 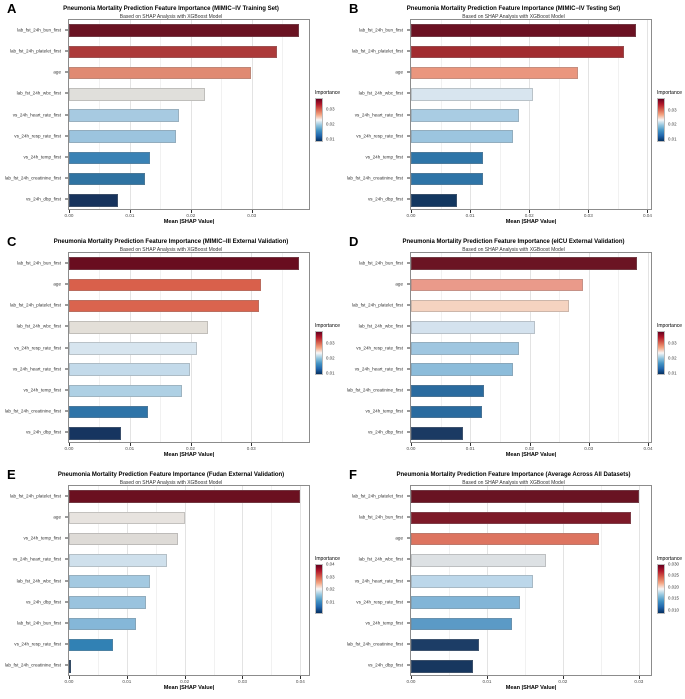 What do you see at coordinates (69, 215) in the screenshot?
I see `x-tick-label: 0.00` at bounding box center [69, 215].